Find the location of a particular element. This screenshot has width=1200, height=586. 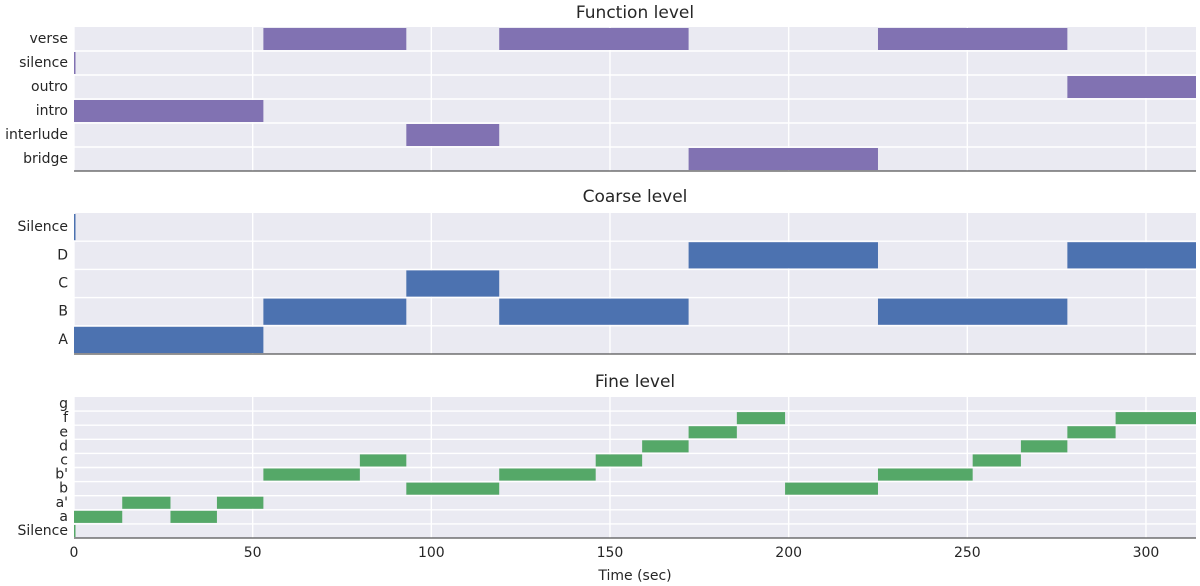

function-level-title: Function level is located at coordinates (635, 13).